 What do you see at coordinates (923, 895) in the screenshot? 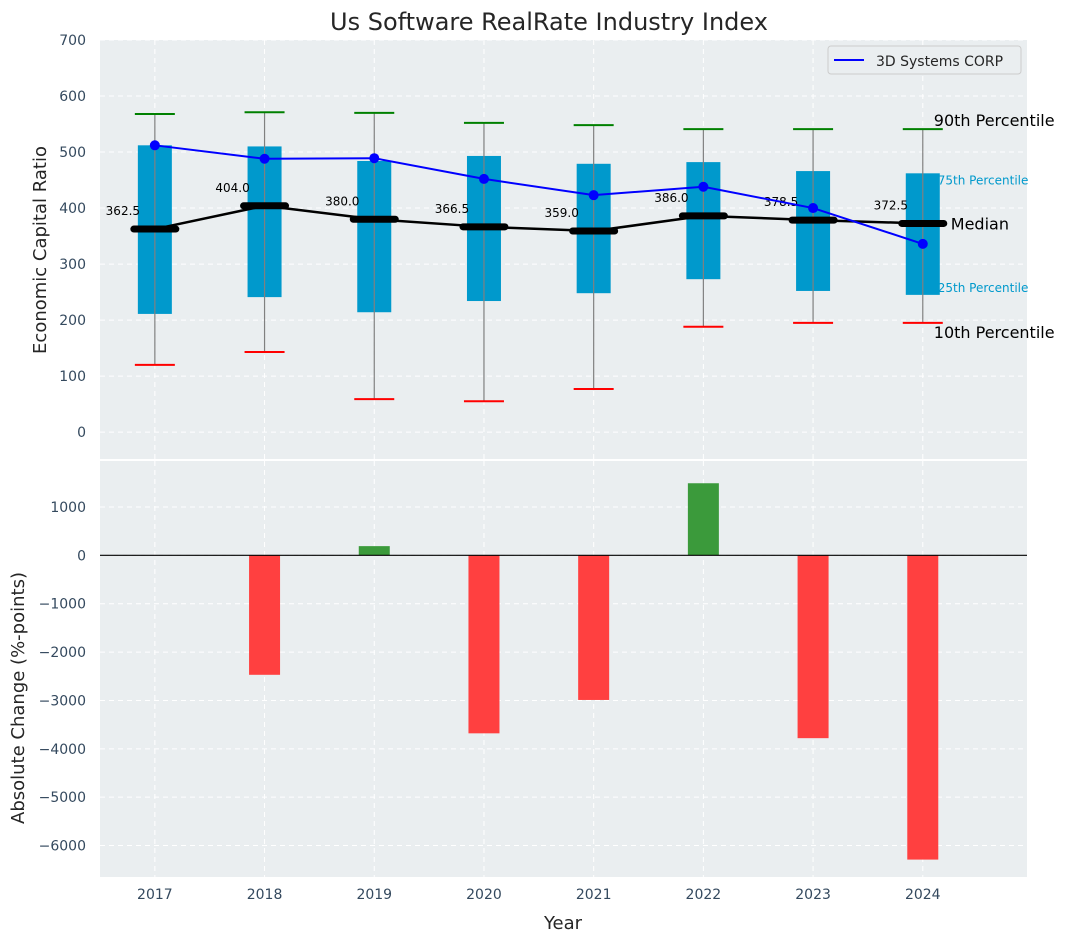
I see `x-tick-label: 2024` at bounding box center [923, 895].